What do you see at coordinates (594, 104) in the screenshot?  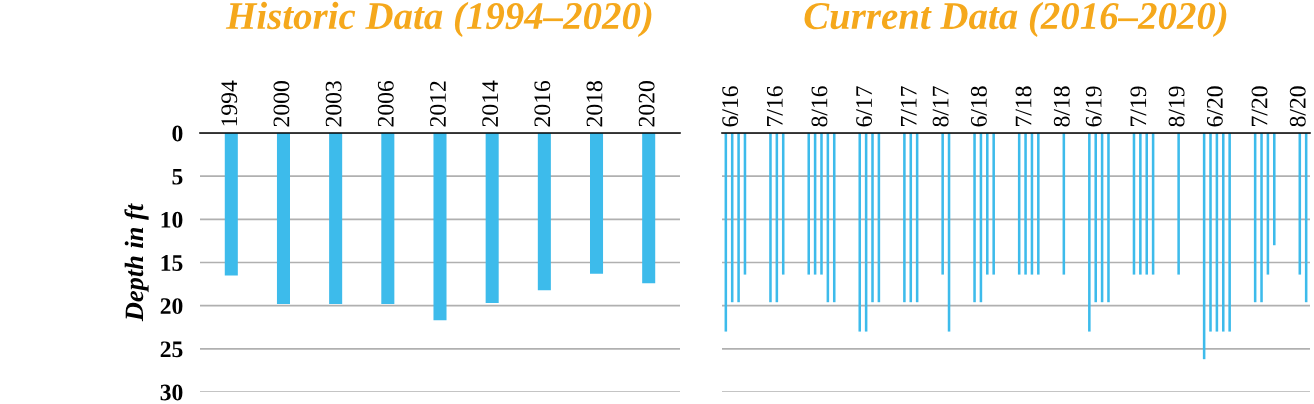 I see `x-tick-label: 2018` at bounding box center [594, 104].